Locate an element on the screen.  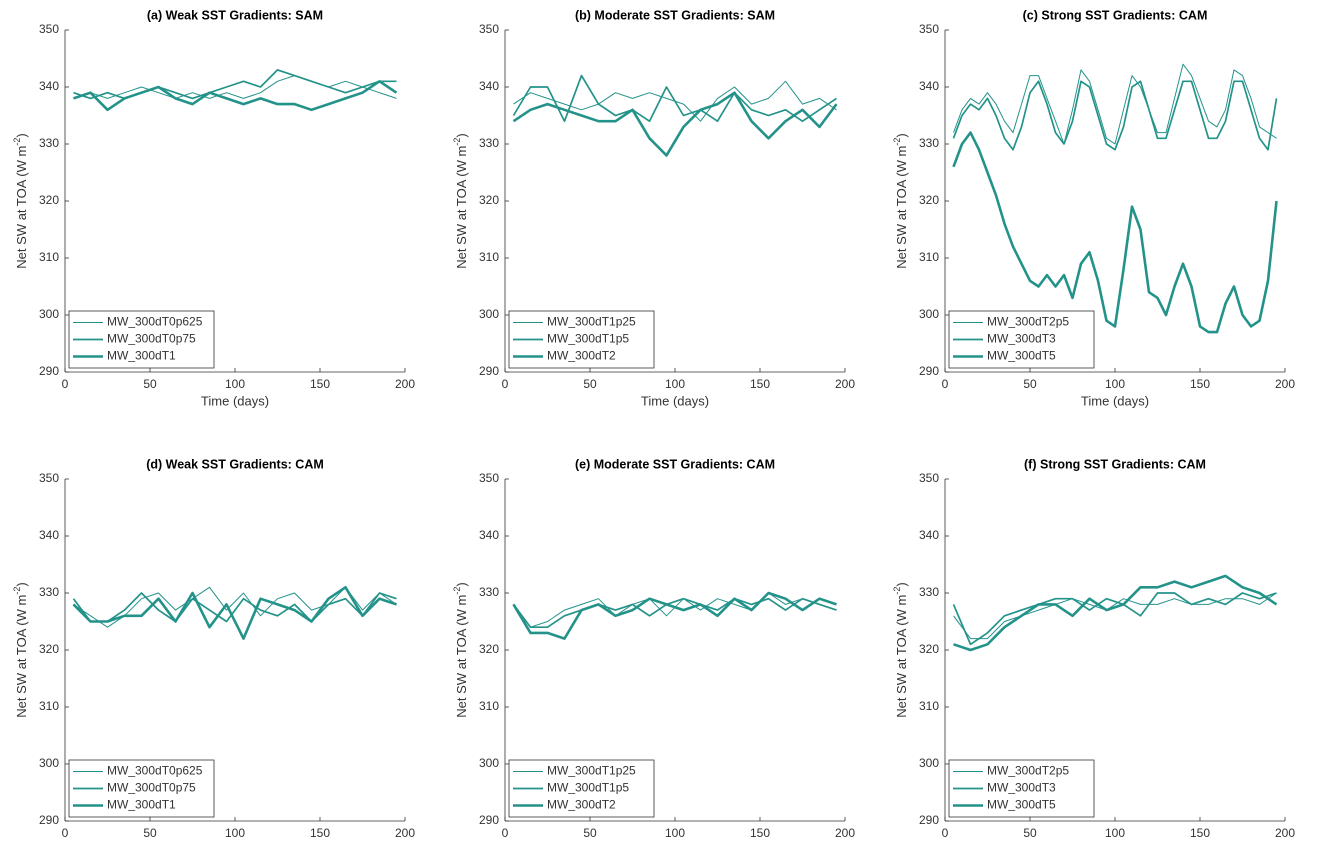
legend-label: MW_300dT1 is located at coordinates (141, 356).